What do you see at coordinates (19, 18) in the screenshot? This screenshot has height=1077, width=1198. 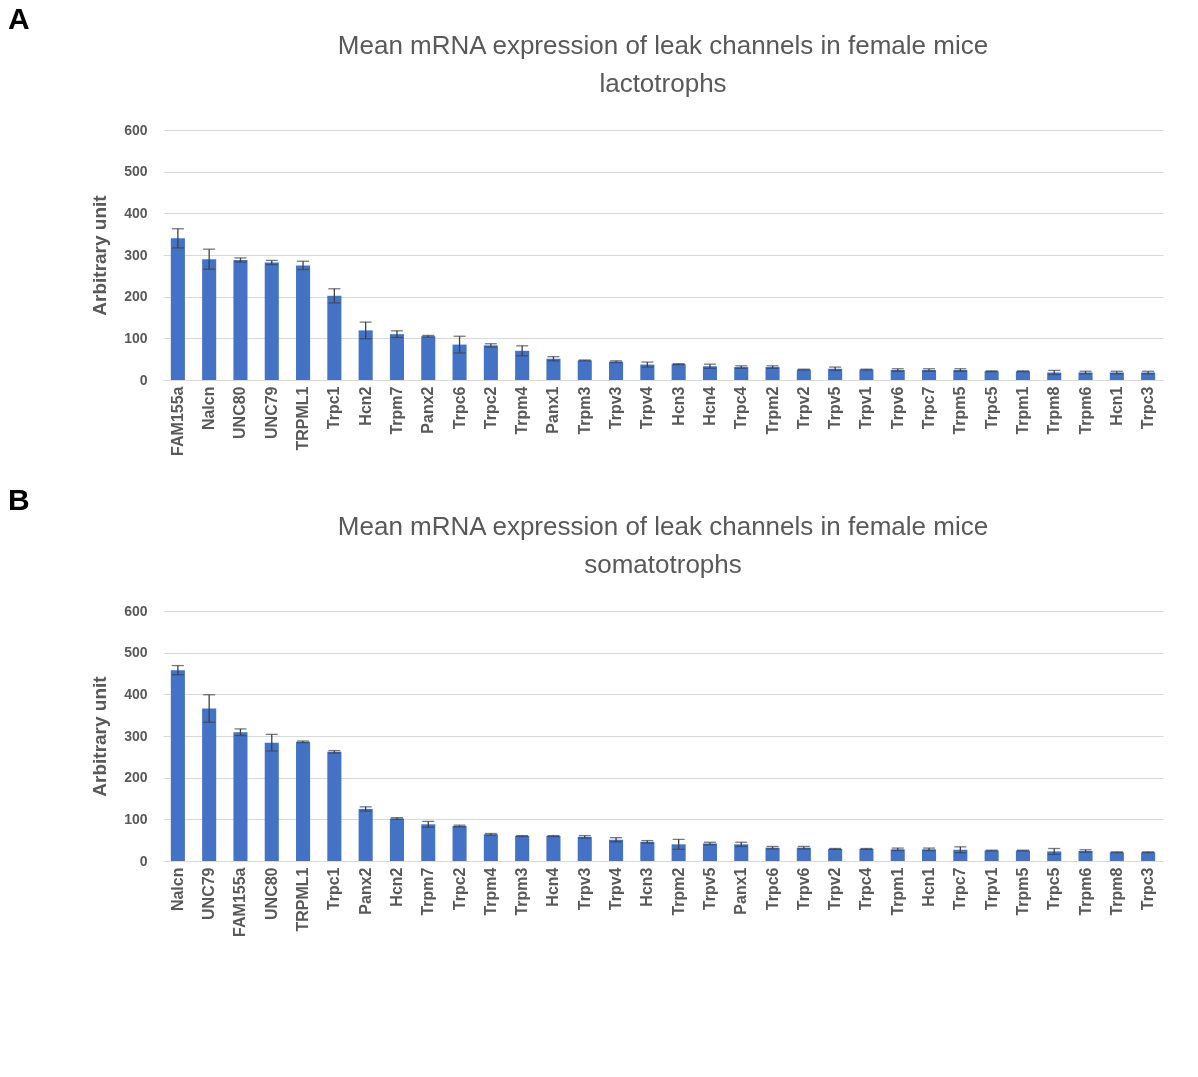 I see `text: A` at bounding box center [19, 18].